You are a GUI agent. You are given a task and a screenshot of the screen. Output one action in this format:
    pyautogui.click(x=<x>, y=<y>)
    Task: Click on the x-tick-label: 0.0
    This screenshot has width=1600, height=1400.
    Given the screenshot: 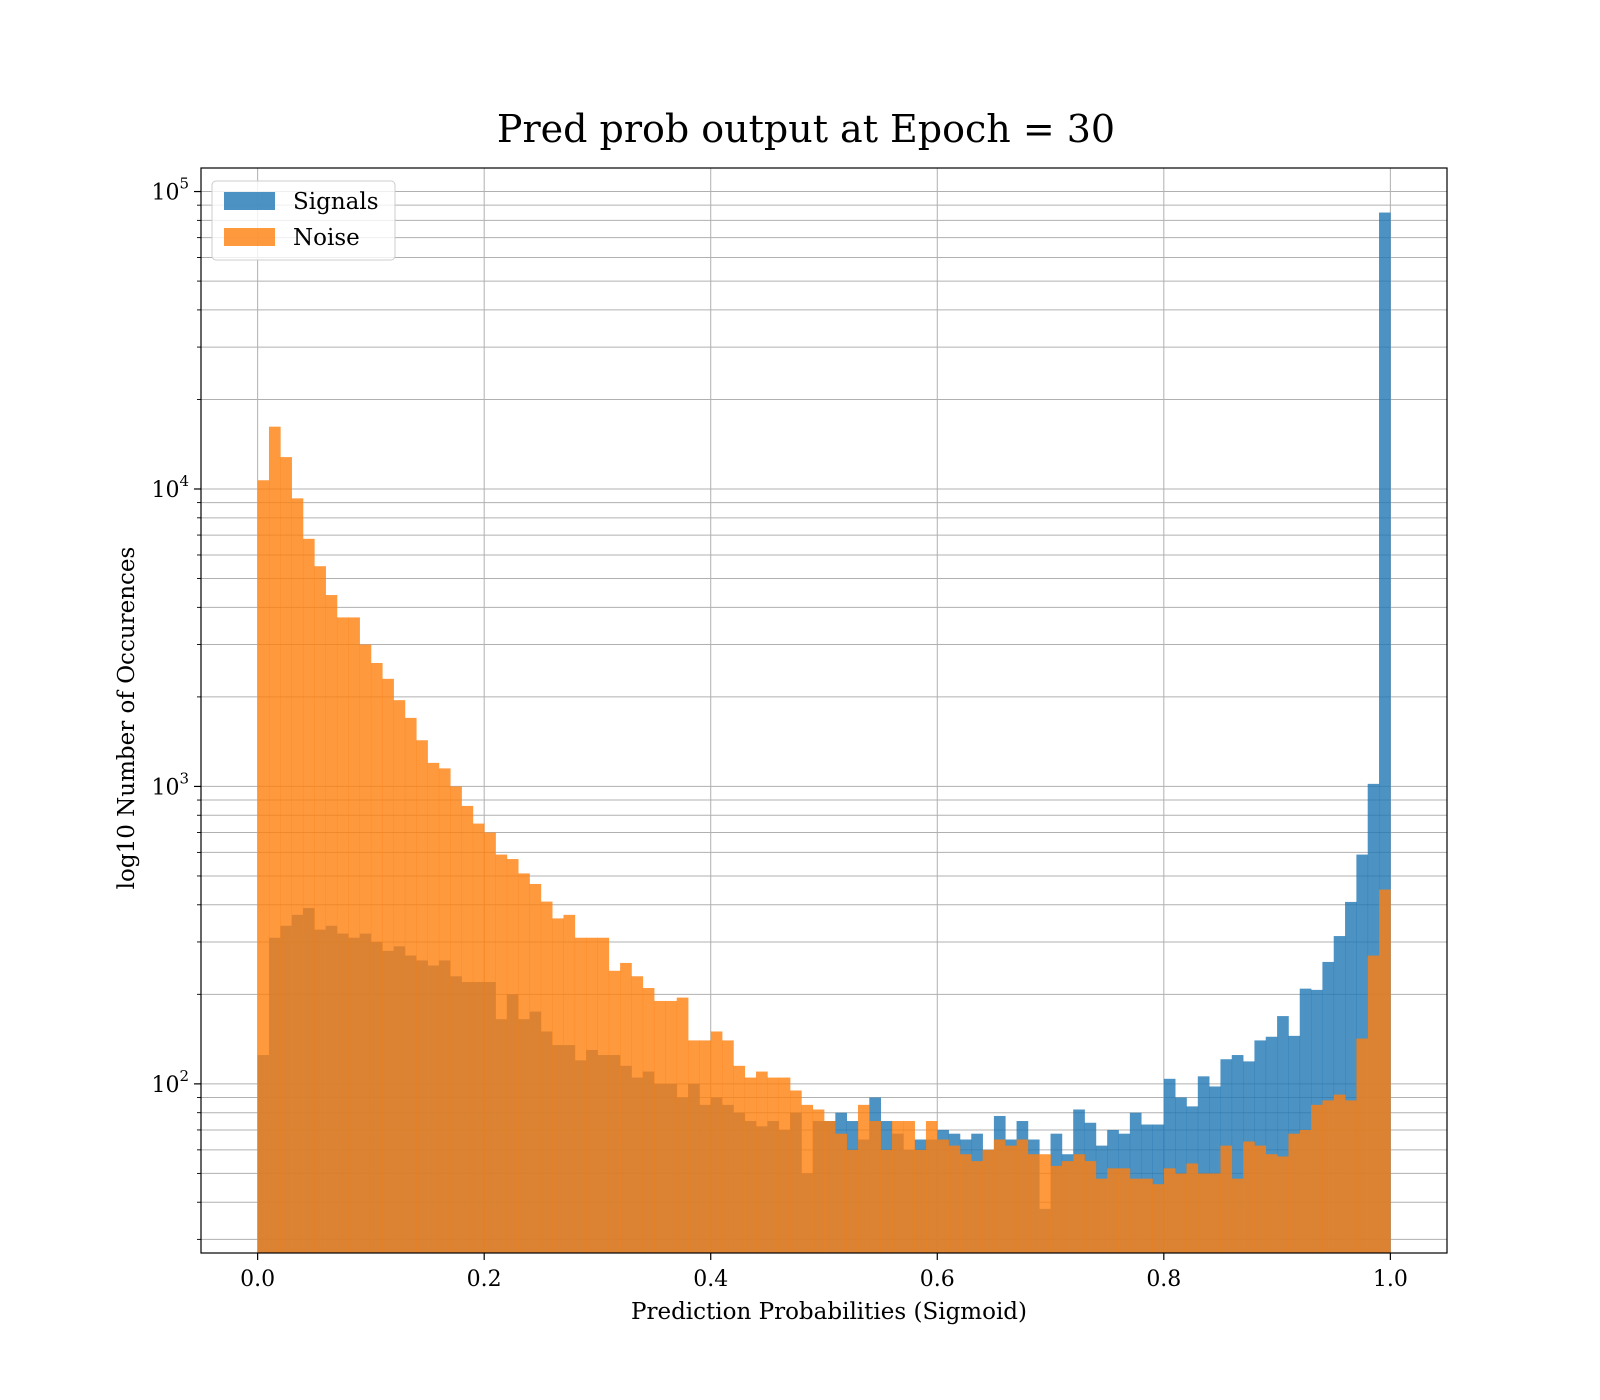 What is the action you would take?
    pyautogui.click(x=257, y=1279)
    